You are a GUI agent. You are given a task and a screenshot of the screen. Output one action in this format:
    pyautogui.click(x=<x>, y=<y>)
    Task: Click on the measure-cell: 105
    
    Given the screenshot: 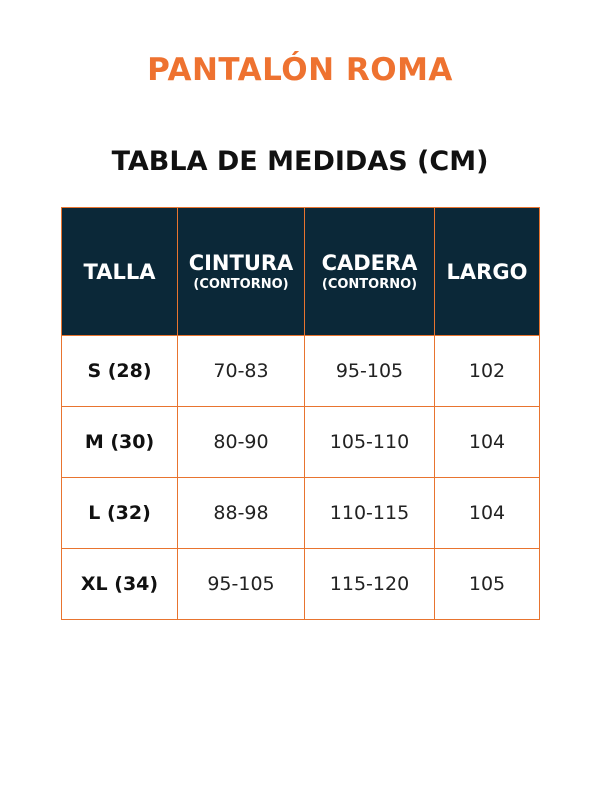 What is the action you would take?
    pyautogui.click(x=487, y=584)
    